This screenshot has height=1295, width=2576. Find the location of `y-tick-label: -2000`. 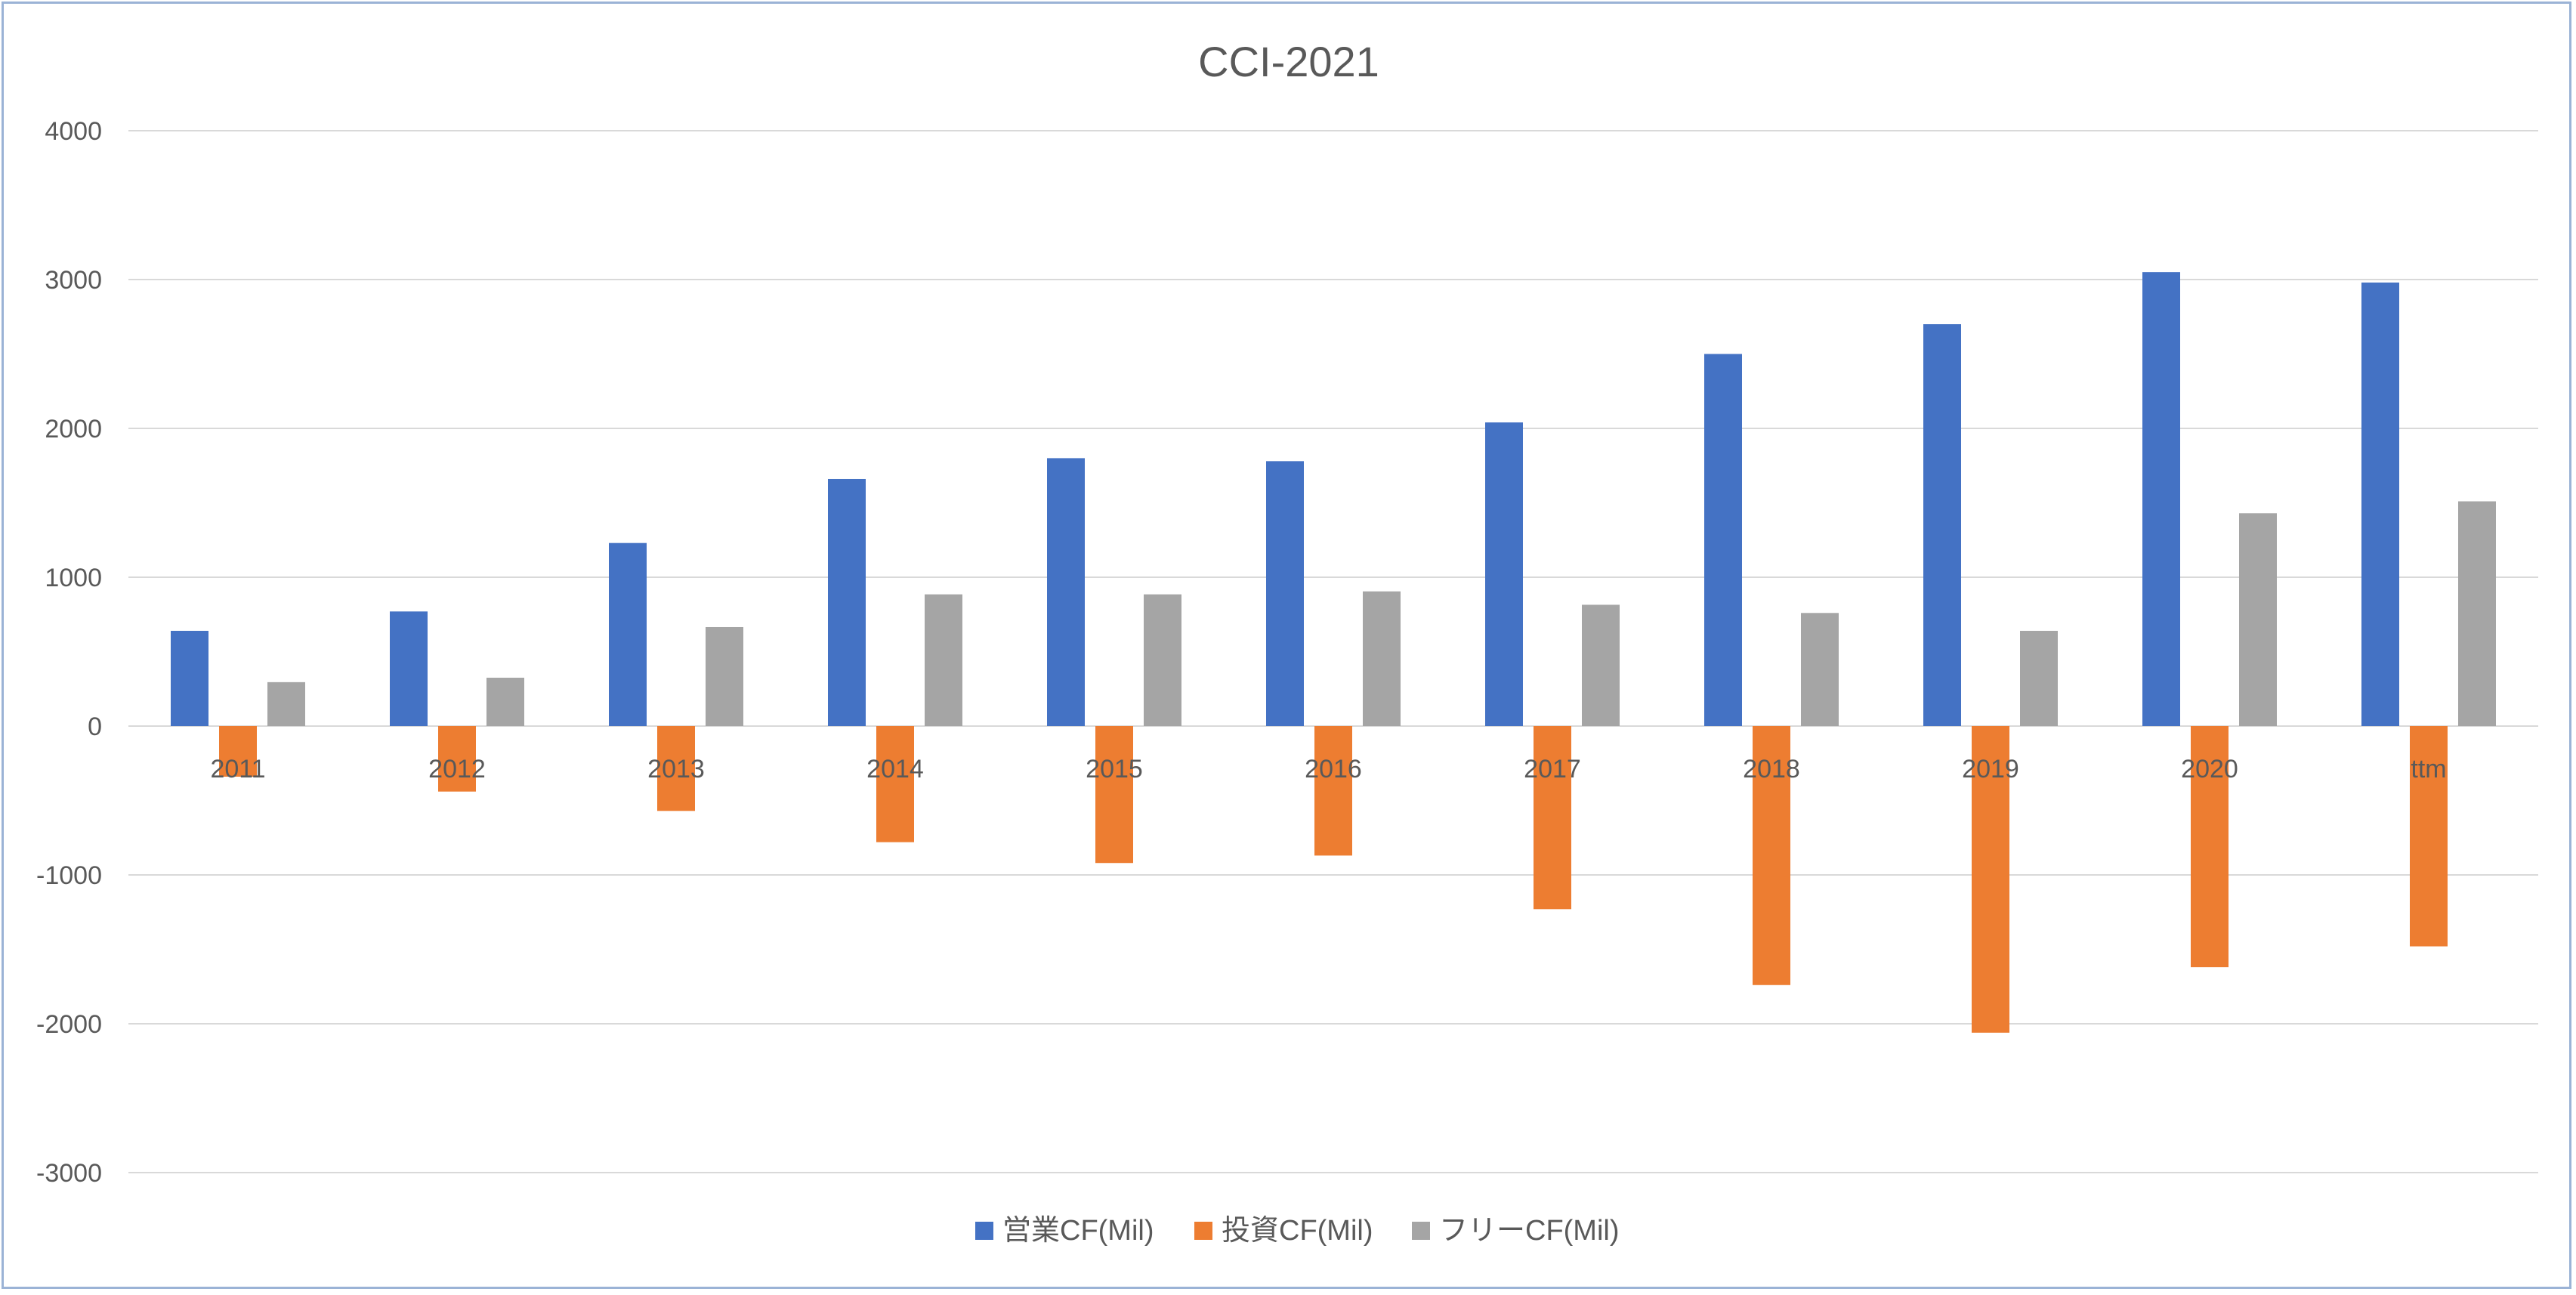

y-tick-label: -2000 is located at coordinates (69, 1024).